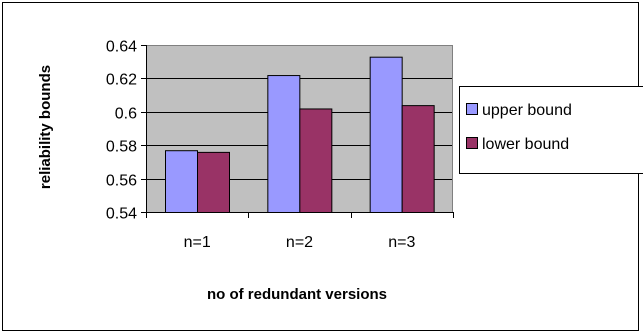 Image resolution: width=643 pixels, height=335 pixels. I want to click on bar-upper-bound-n1, so click(181, 182).